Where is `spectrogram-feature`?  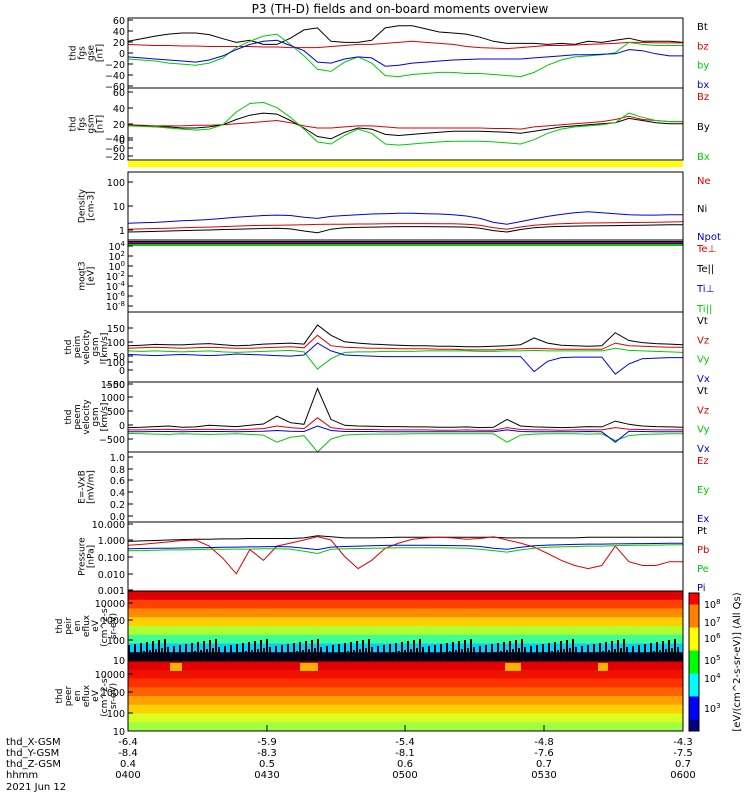 spectrogram-feature is located at coordinates (176, 667).